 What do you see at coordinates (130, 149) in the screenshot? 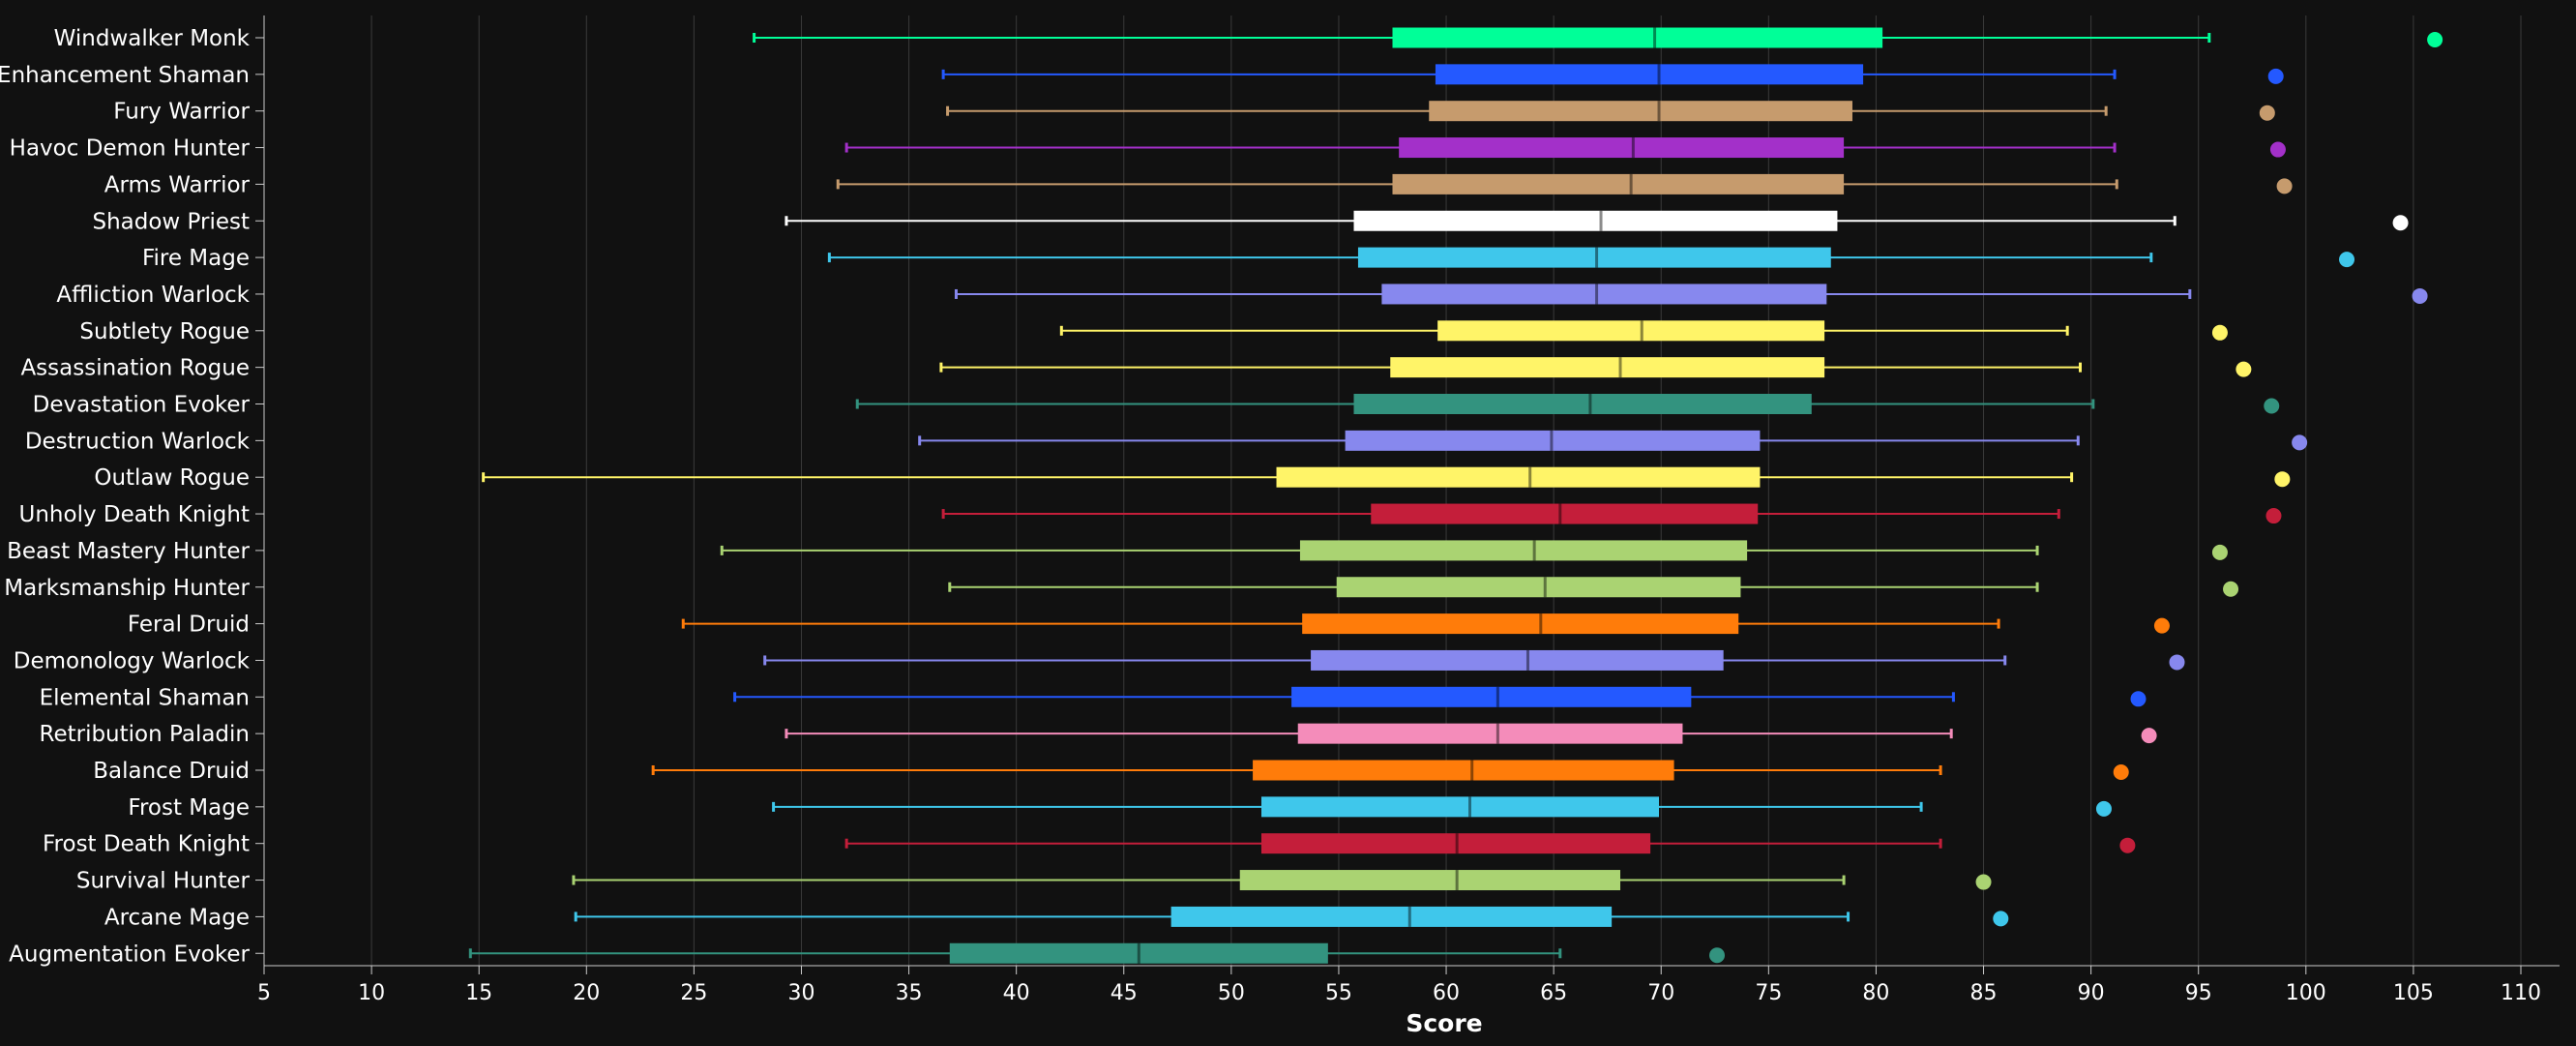
I see `category-label: Havoc Demon Hunter` at bounding box center [130, 149].